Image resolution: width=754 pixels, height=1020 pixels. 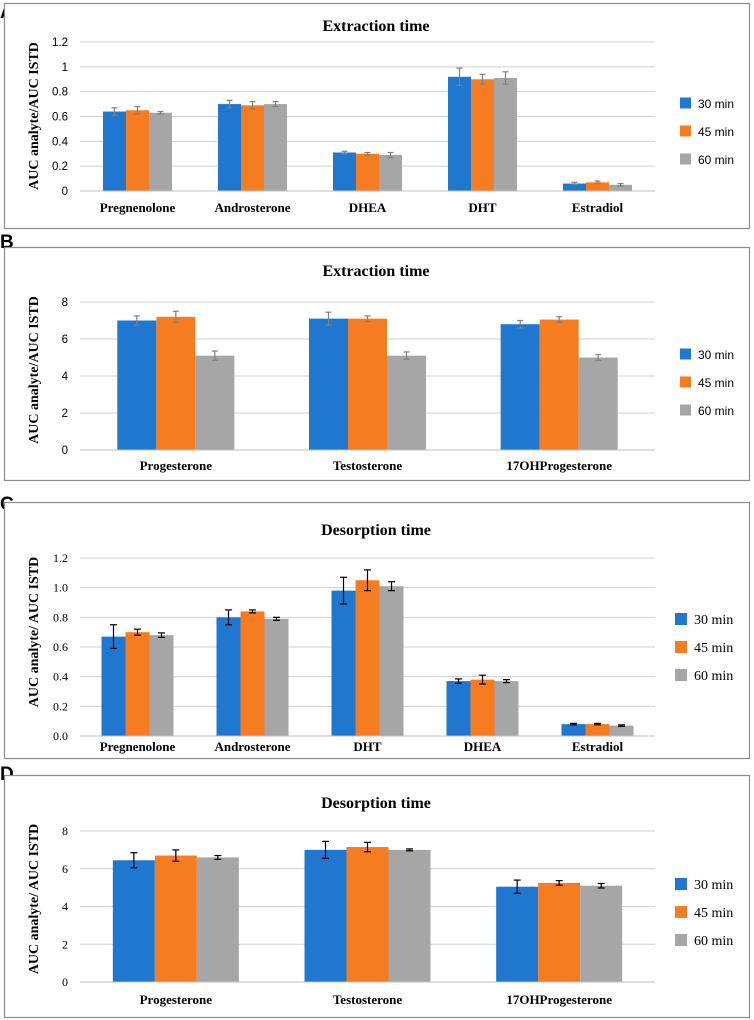 I want to click on chart-a-y-tick-label: 0.4, so click(x=60, y=142).